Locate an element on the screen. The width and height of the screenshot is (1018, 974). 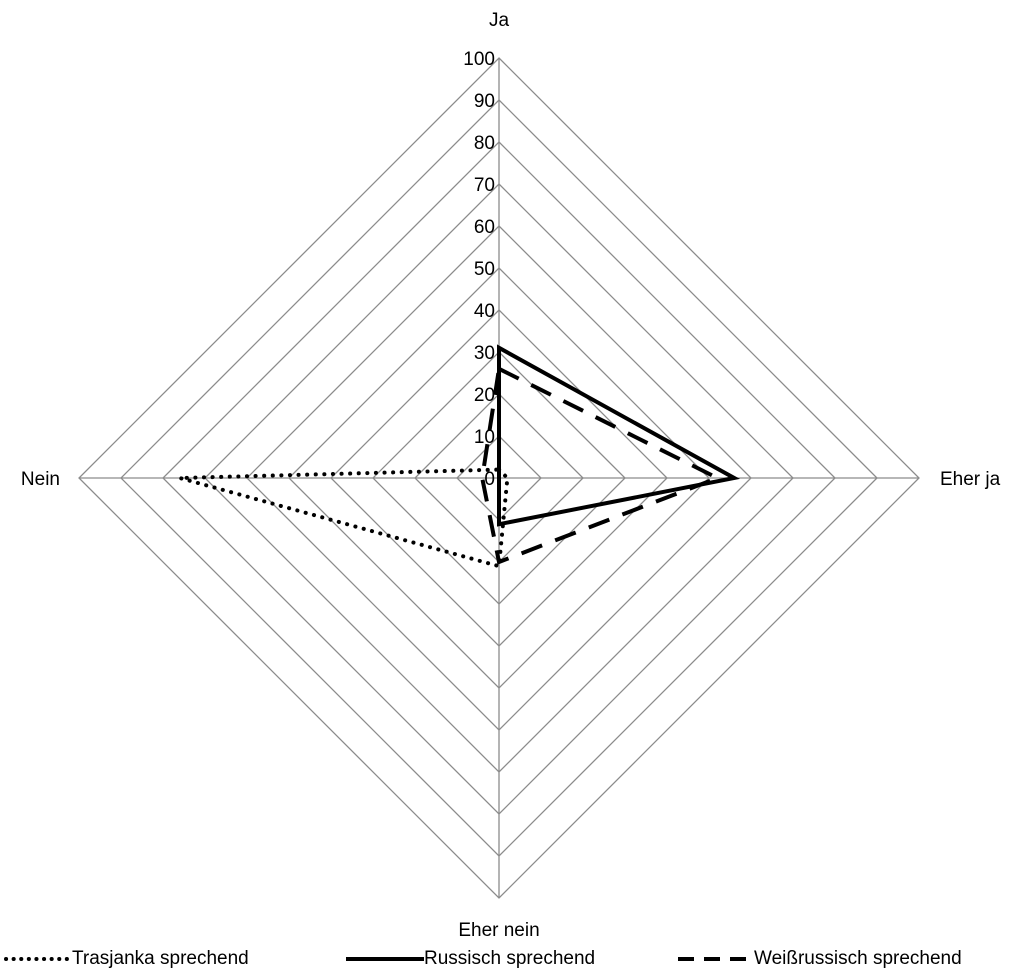
series-line-weißrussisch-sprechend is located at coordinates (601, 465).